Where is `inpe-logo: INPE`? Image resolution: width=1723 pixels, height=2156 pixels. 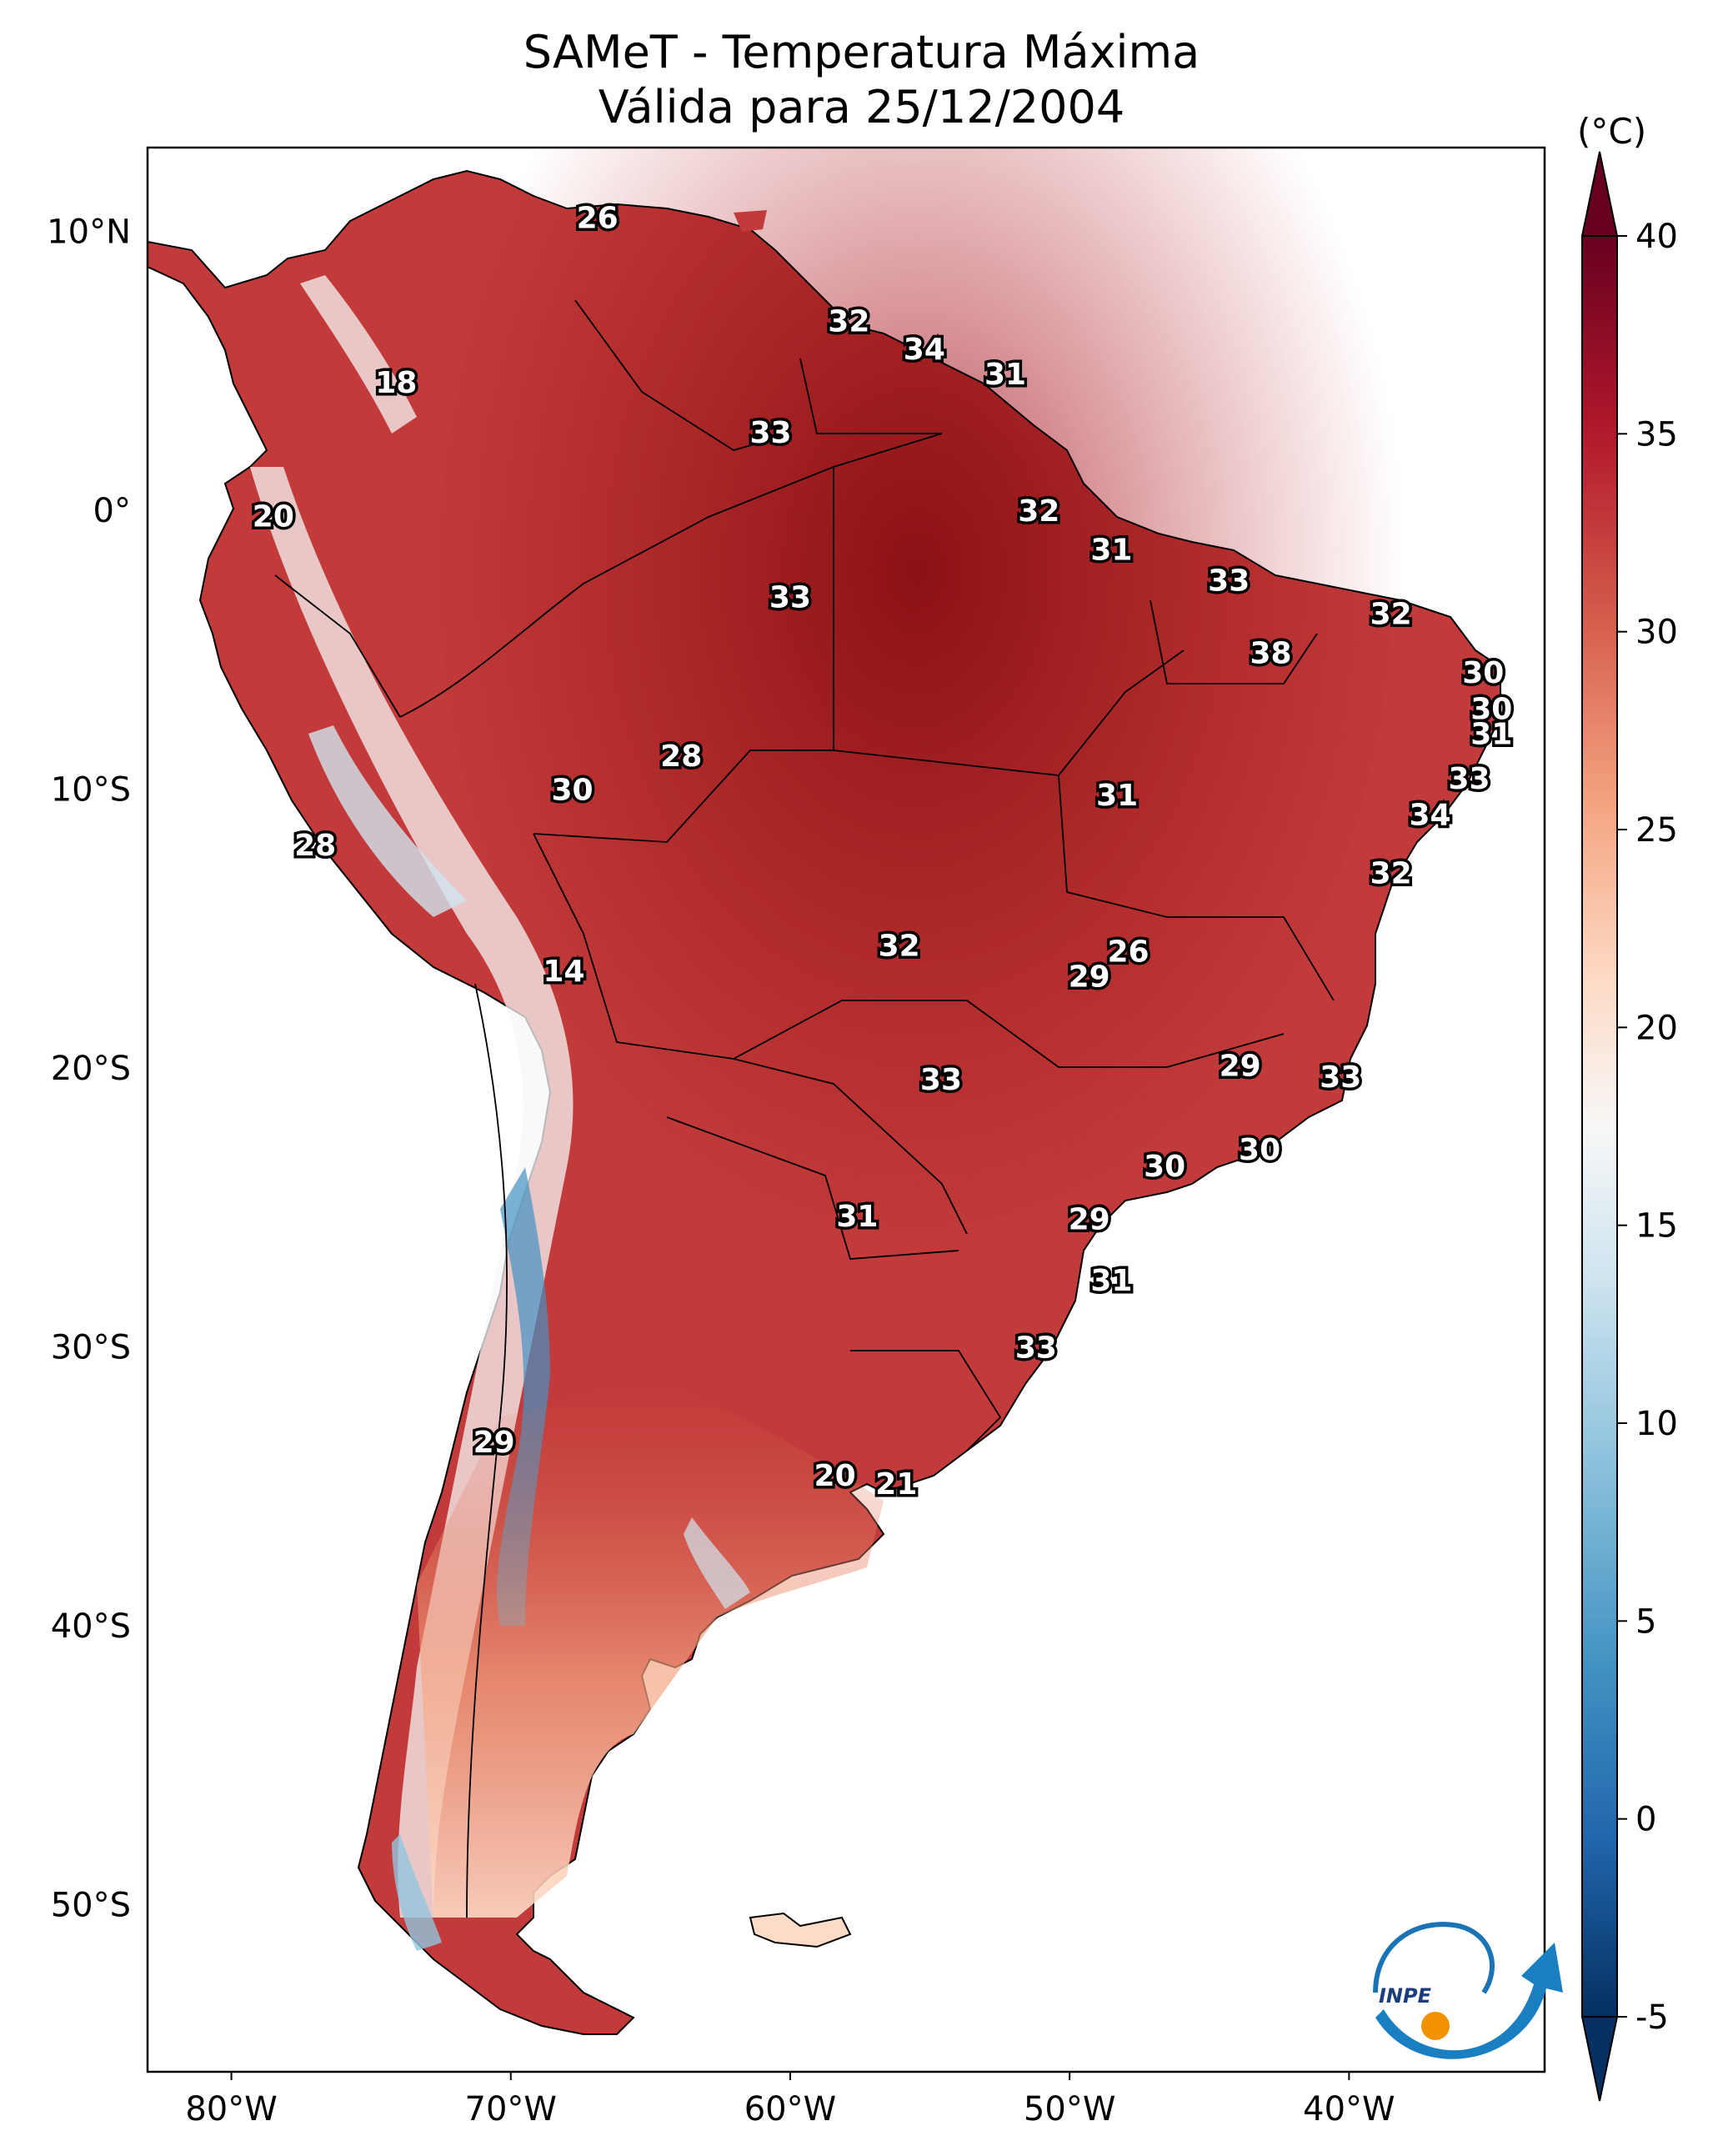
inpe-logo: INPE is located at coordinates (1468, 1991).